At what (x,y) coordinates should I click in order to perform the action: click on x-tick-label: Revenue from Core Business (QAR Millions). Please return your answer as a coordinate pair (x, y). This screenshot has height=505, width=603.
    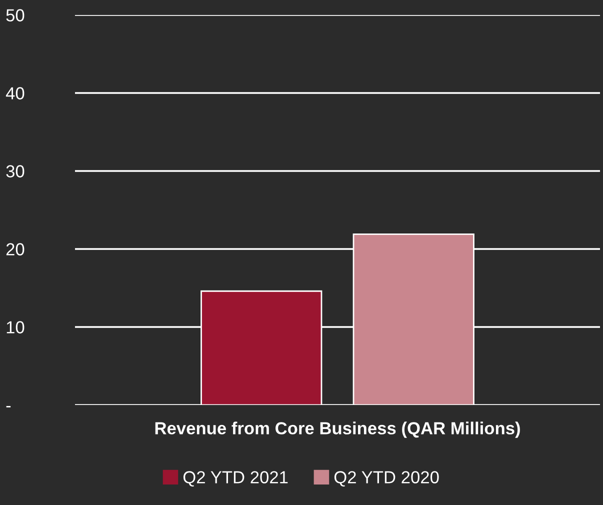
    Looking at the image, I should click on (337, 430).